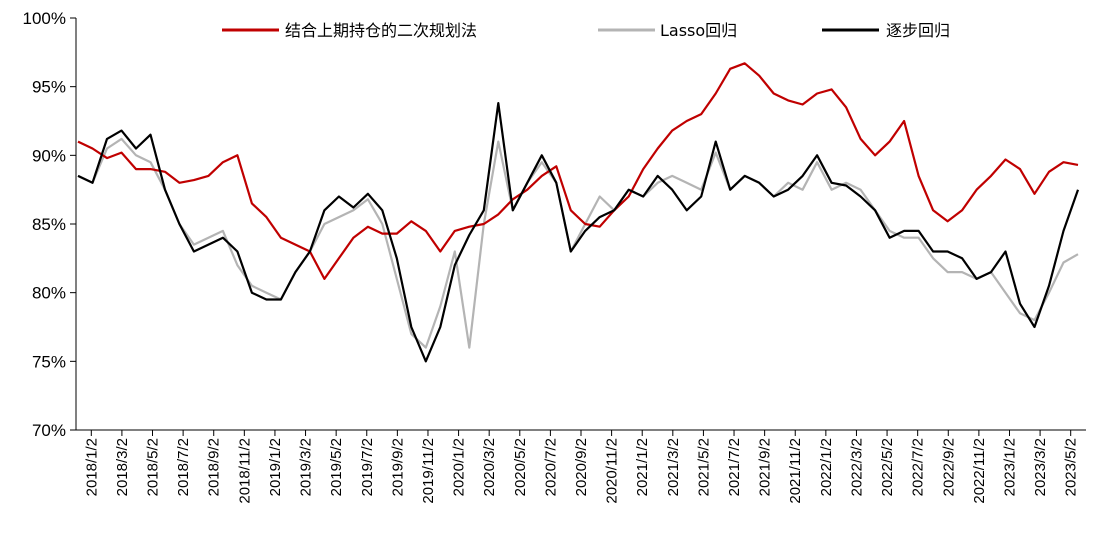 The height and width of the screenshot is (543, 1098). I want to click on x-tick-label: 2020/11/2, so click(612, 471).